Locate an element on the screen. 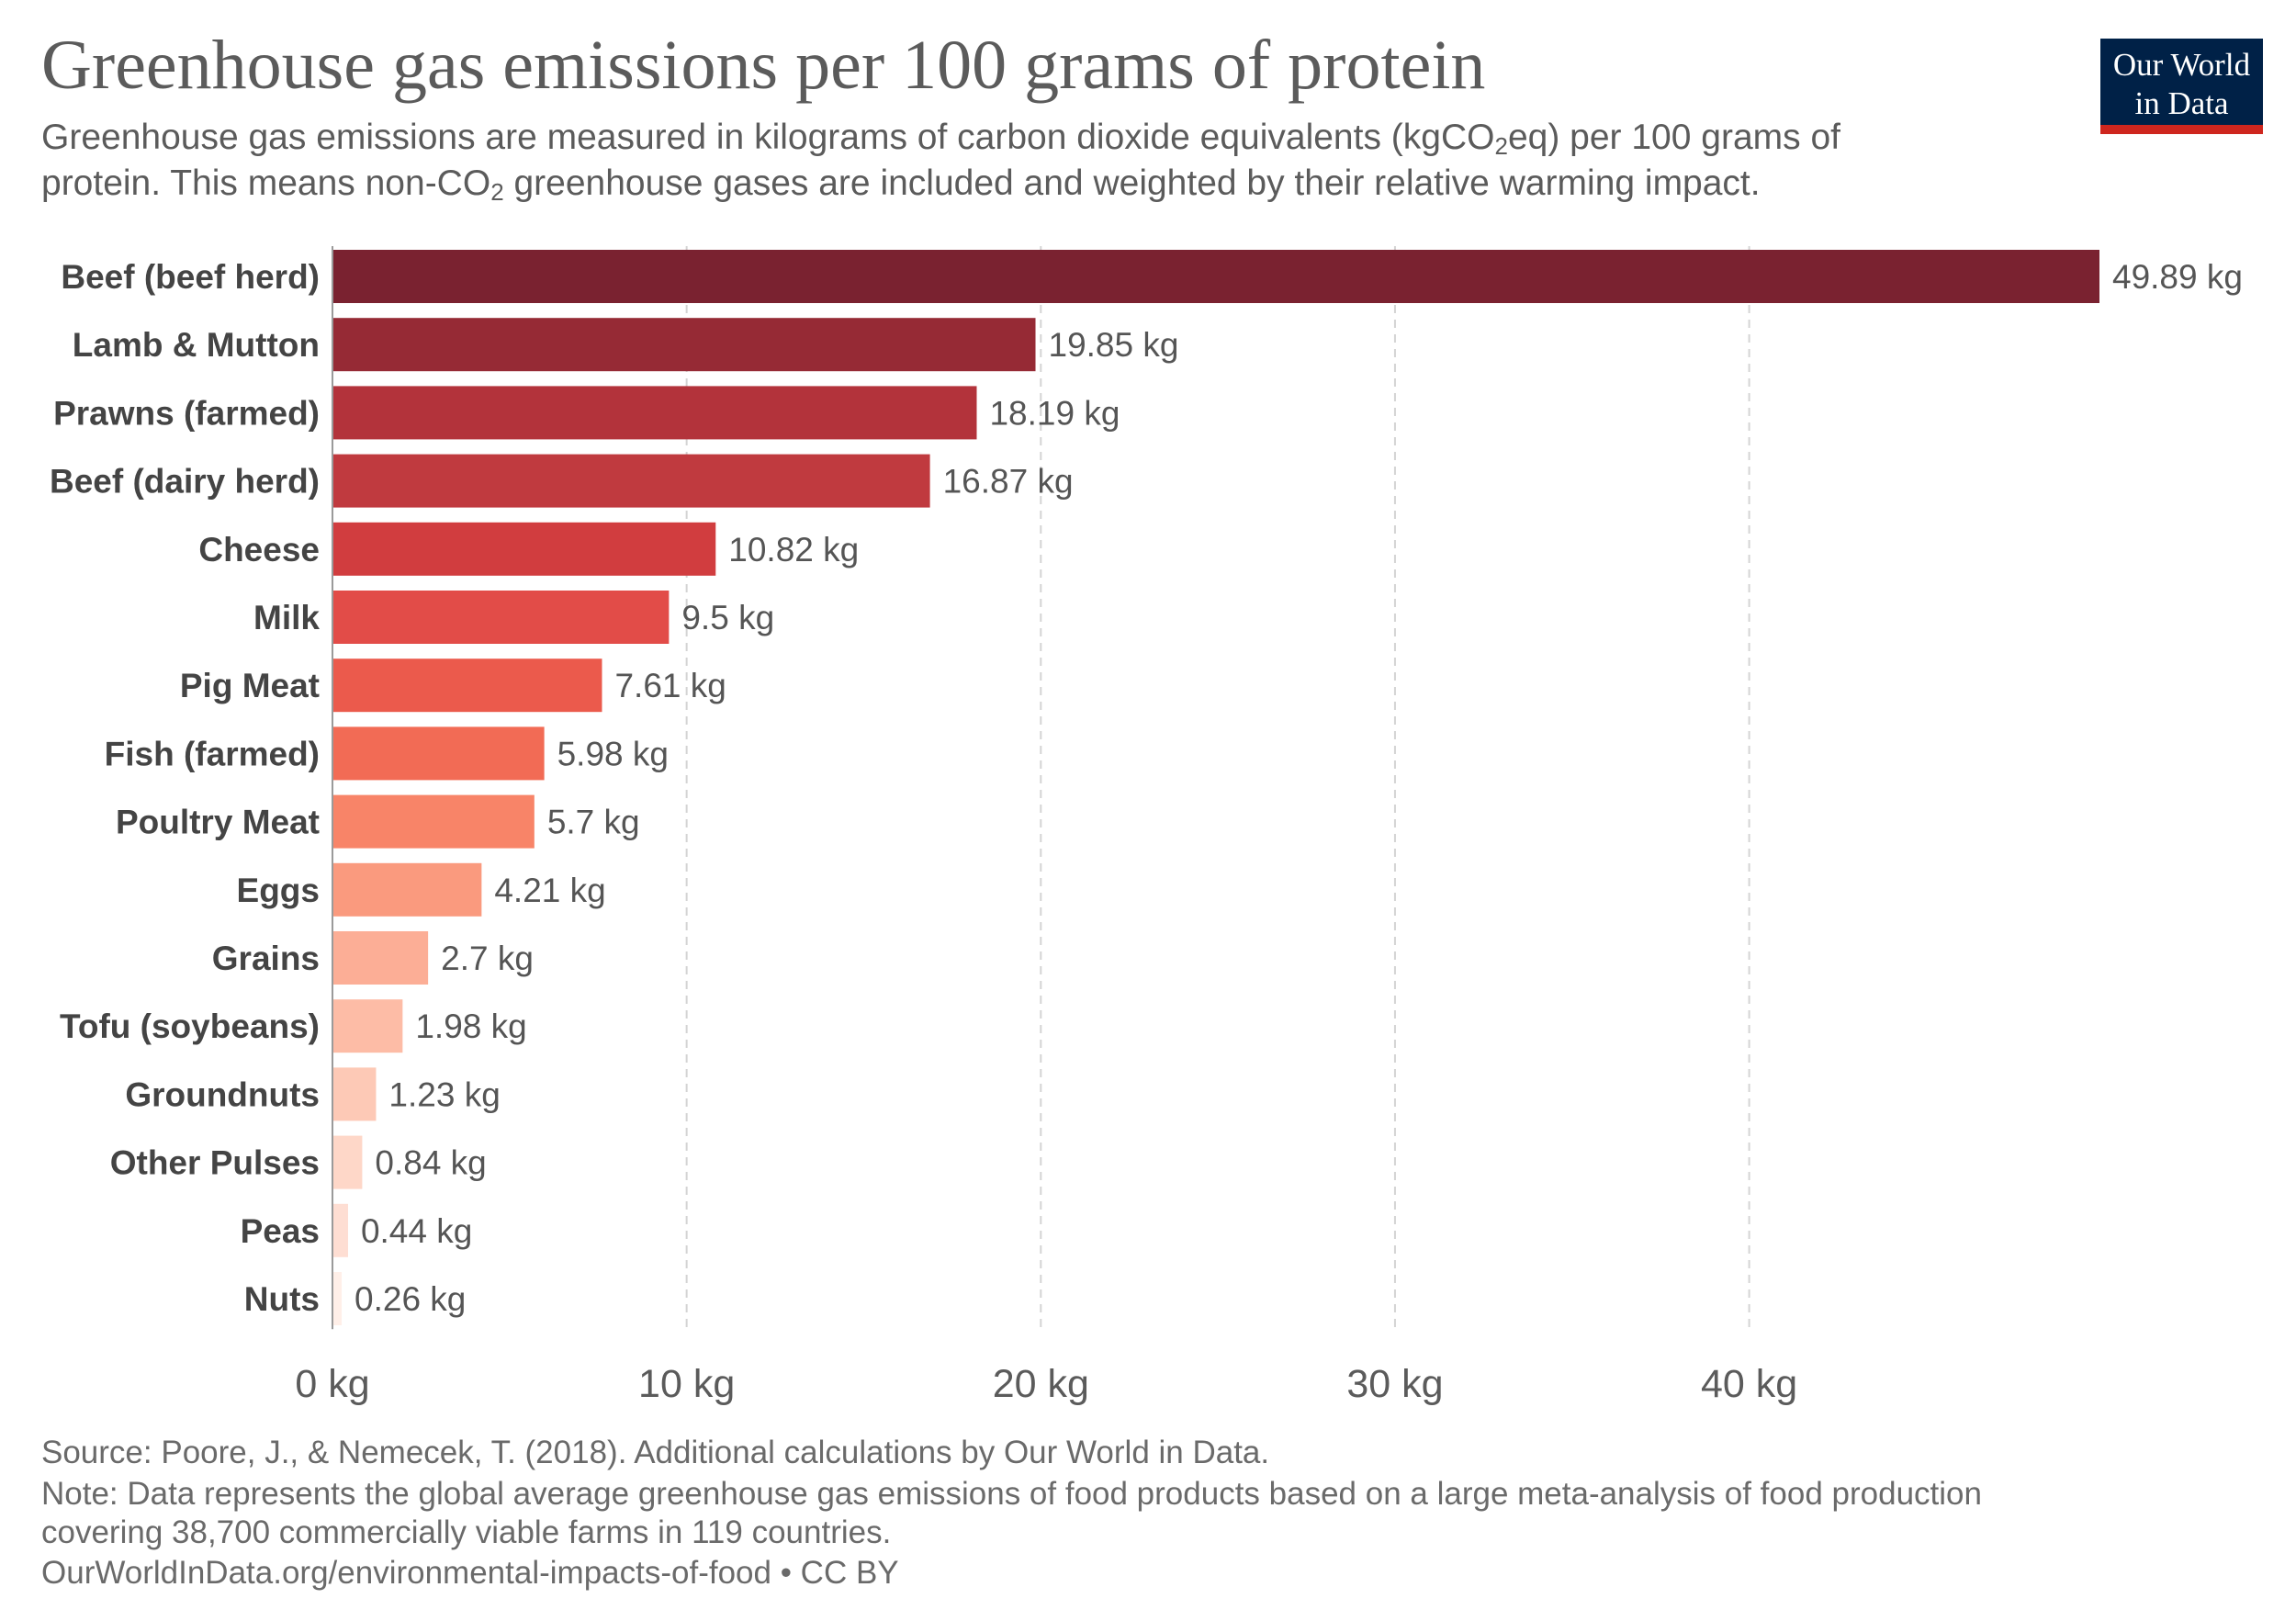  value-label: 18.19 kg is located at coordinates (1054, 413).